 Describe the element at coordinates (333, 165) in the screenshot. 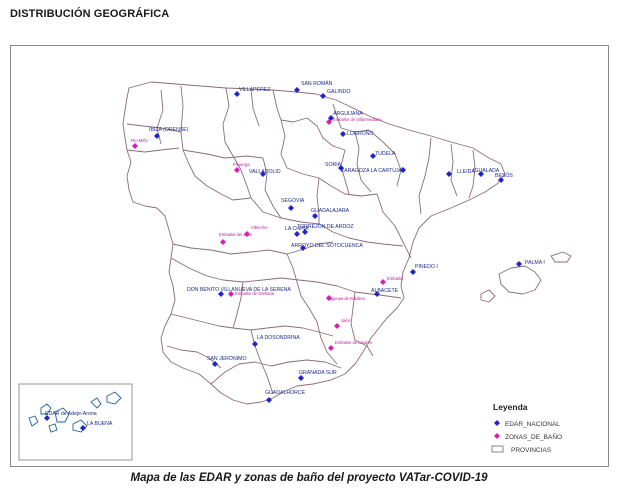

I see `edar-label: SORIA` at that location.